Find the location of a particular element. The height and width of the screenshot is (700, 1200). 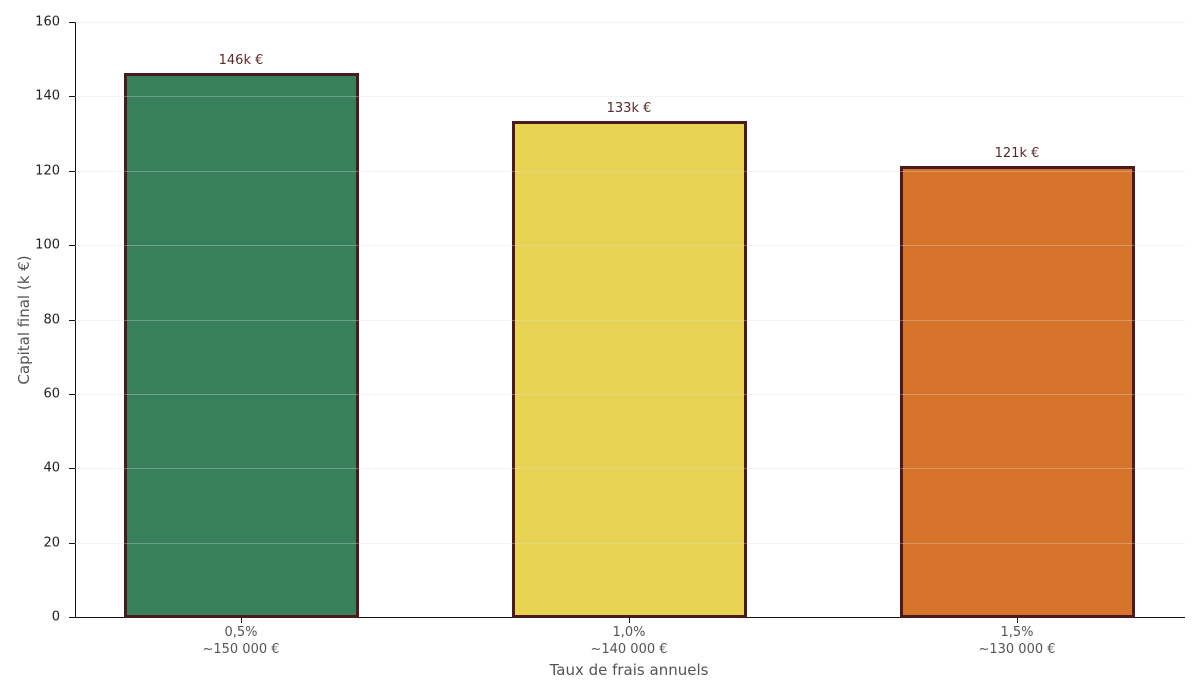

x-axis is located at coordinates (630, 617).